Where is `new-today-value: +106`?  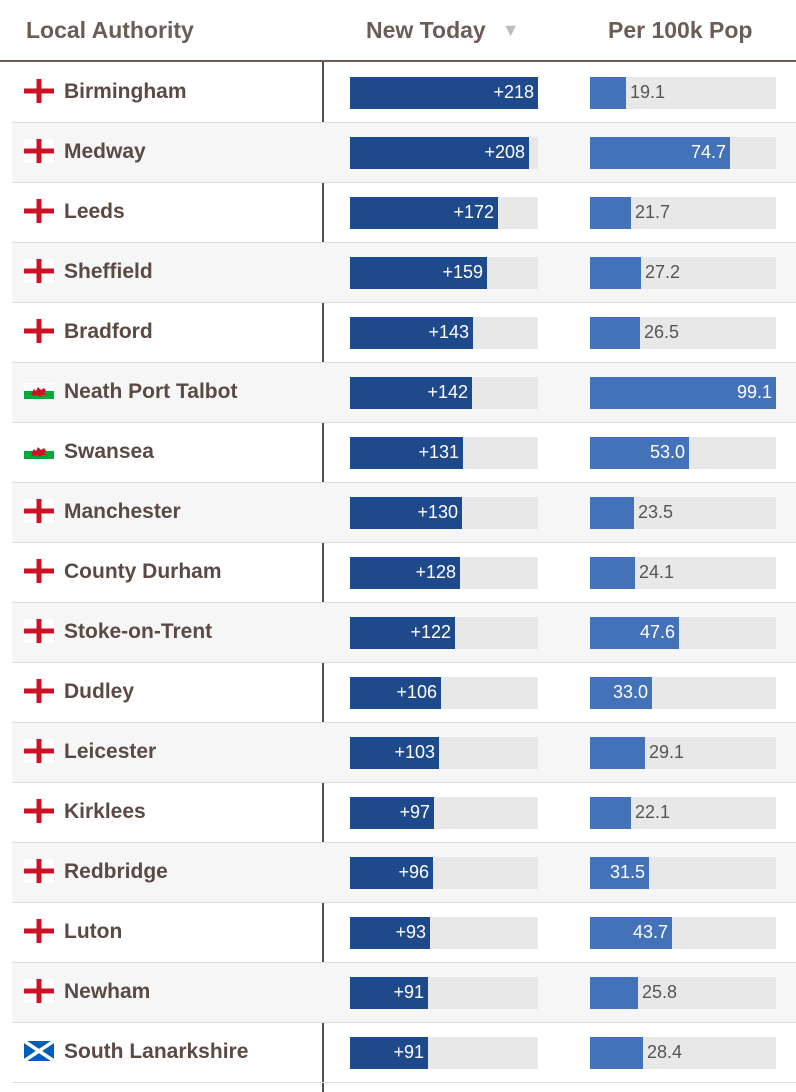
new-today-value: +106 is located at coordinates (416, 692).